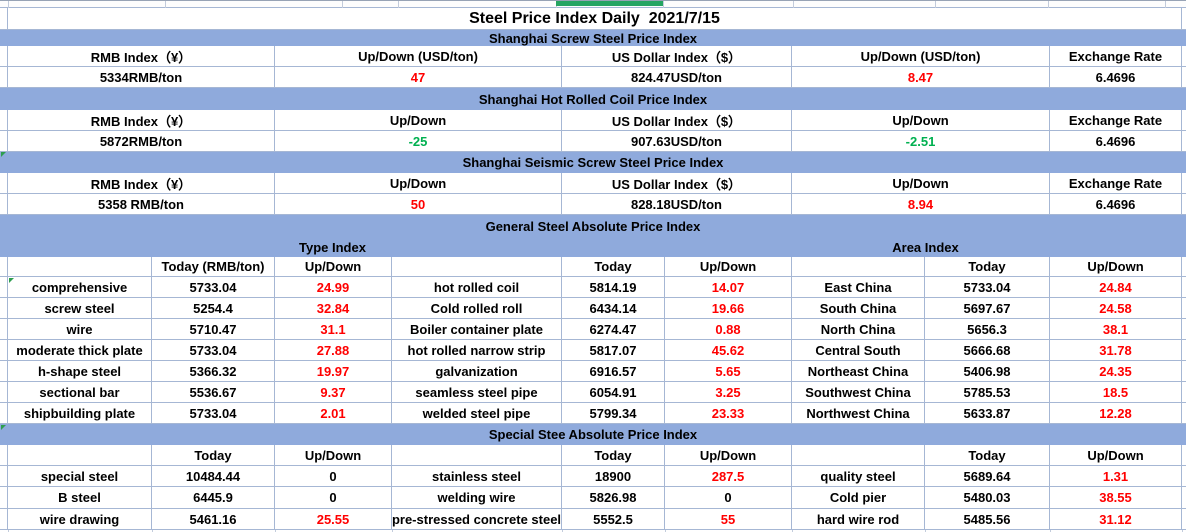 The width and height of the screenshot is (1186, 532). I want to click on updown-value-cell: 12.28, so click(1116, 413).